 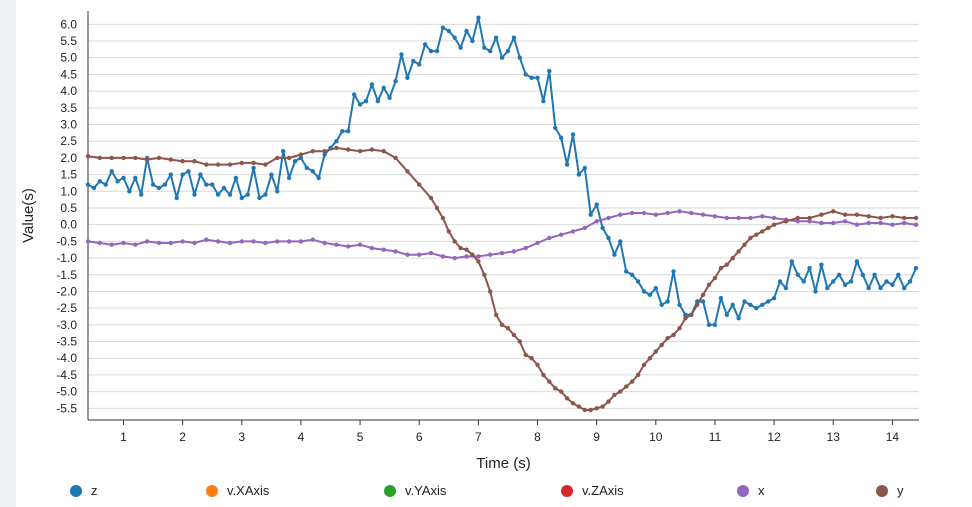 What do you see at coordinates (68, 141) in the screenshot?
I see `y-tick-label: 2.5` at bounding box center [68, 141].